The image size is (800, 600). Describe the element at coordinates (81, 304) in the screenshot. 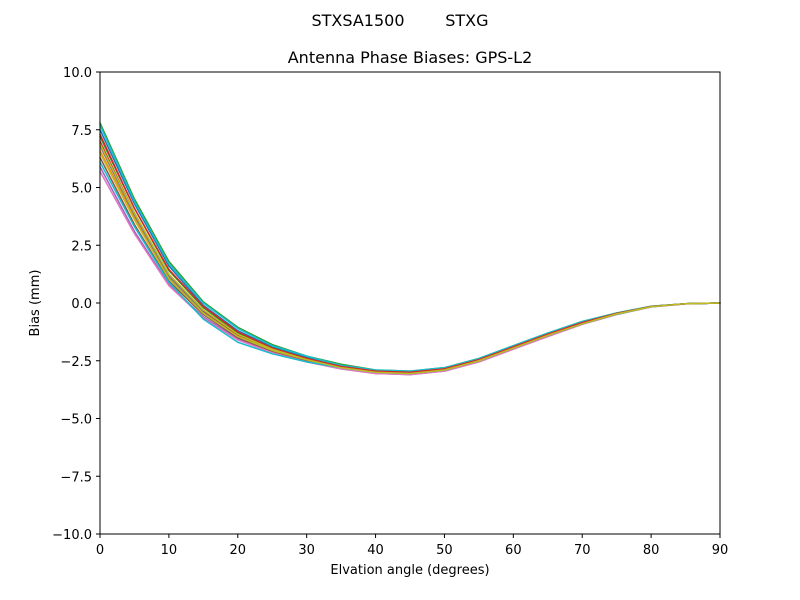

I see `y-tick-label: 0.0` at that location.